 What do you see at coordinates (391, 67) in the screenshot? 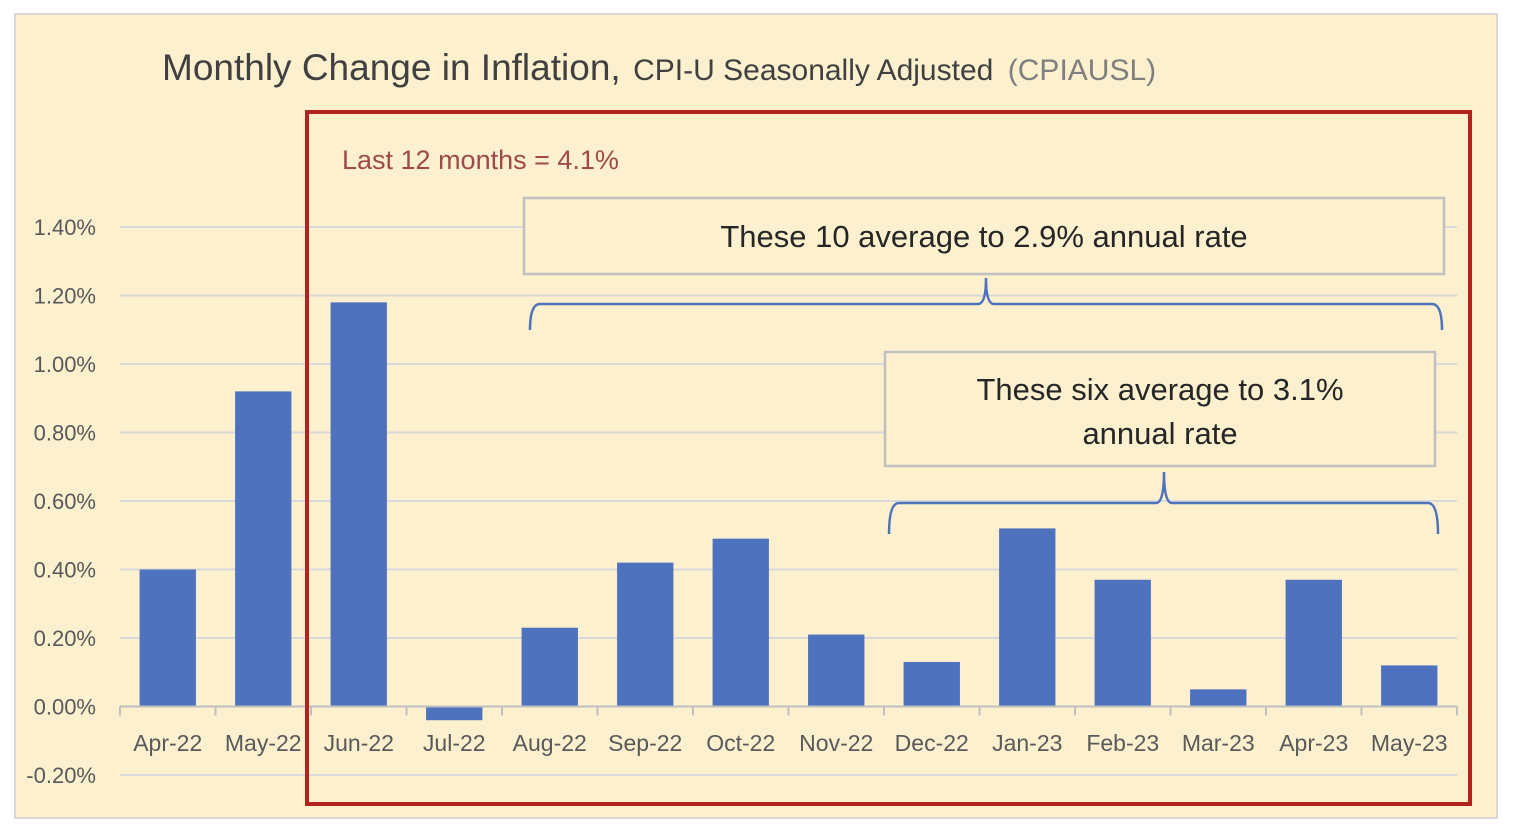
I see `chart-title: Monthly Change in Inflation,` at bounding box center [391, 67].